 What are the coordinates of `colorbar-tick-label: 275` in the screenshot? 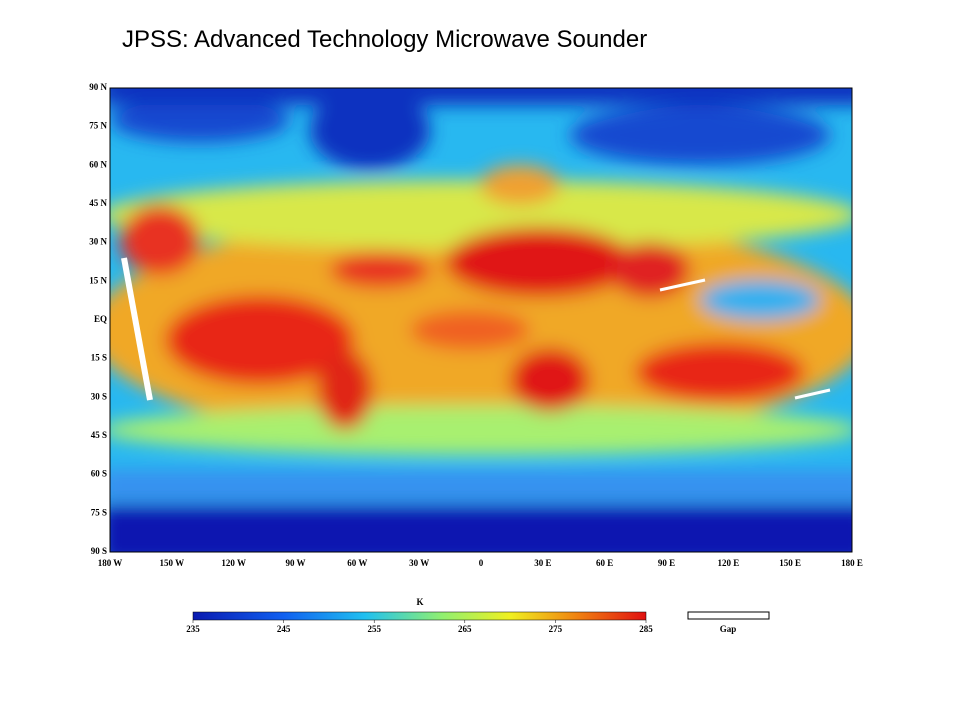 It's located at (556, 629).